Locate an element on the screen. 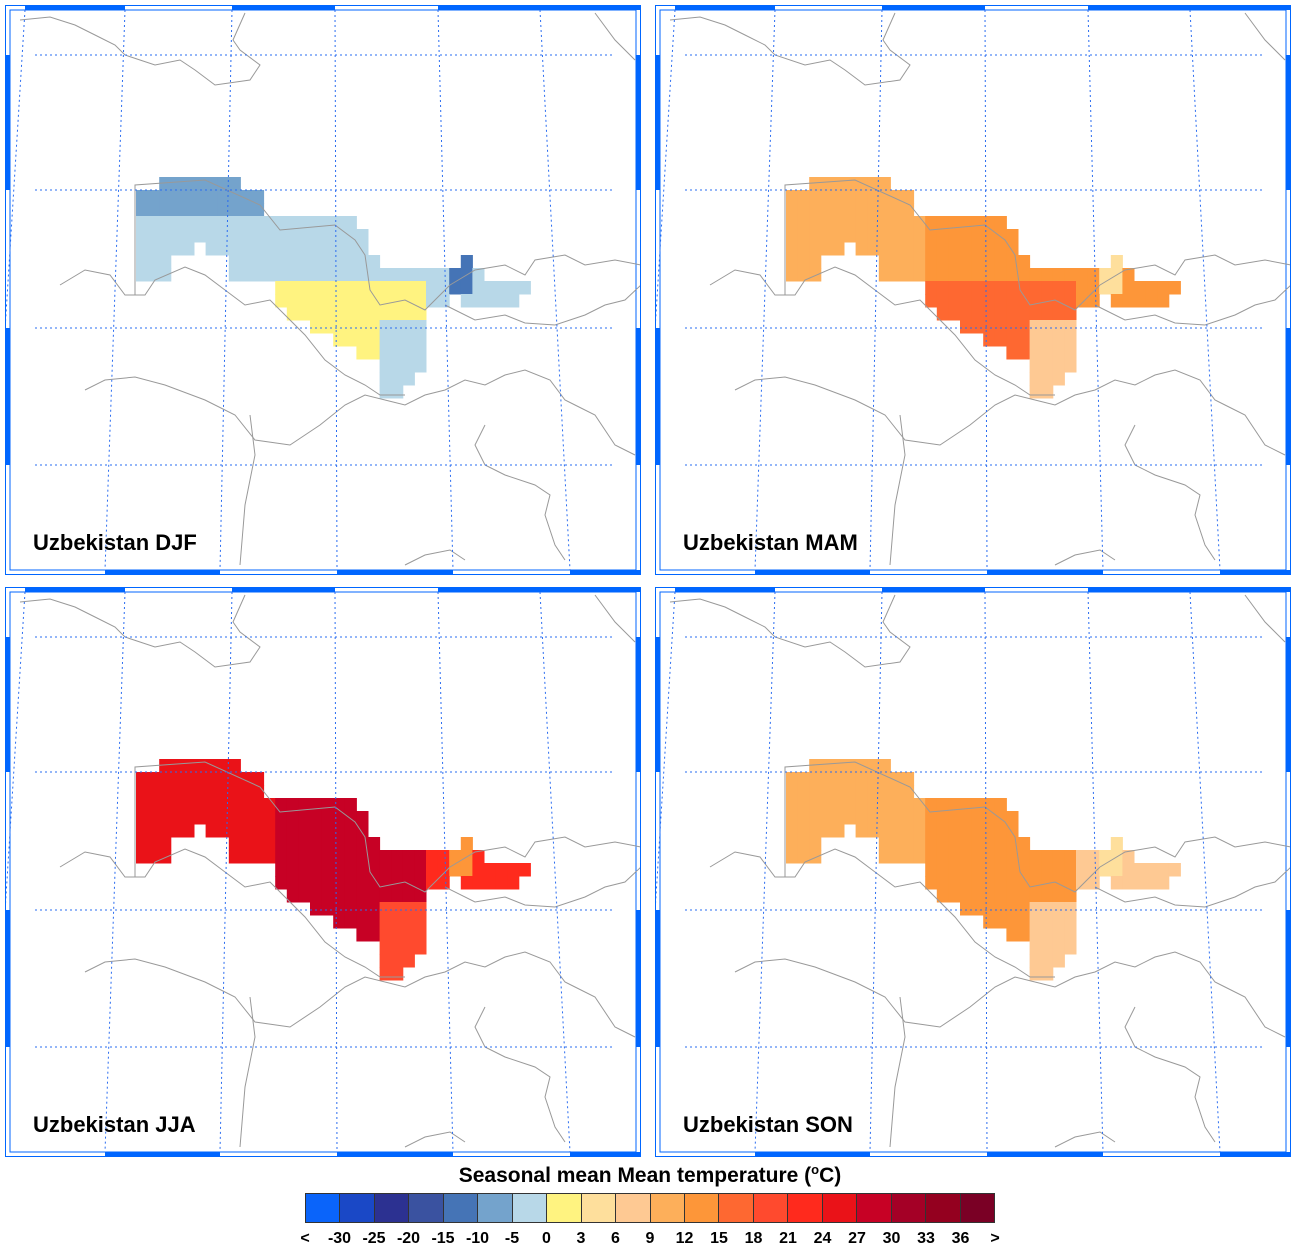 This screenshot has height=1250, width=1300. colorbar-title-text: Seasonal mean Mean temperature ( is located at coordinates (635, 1175).